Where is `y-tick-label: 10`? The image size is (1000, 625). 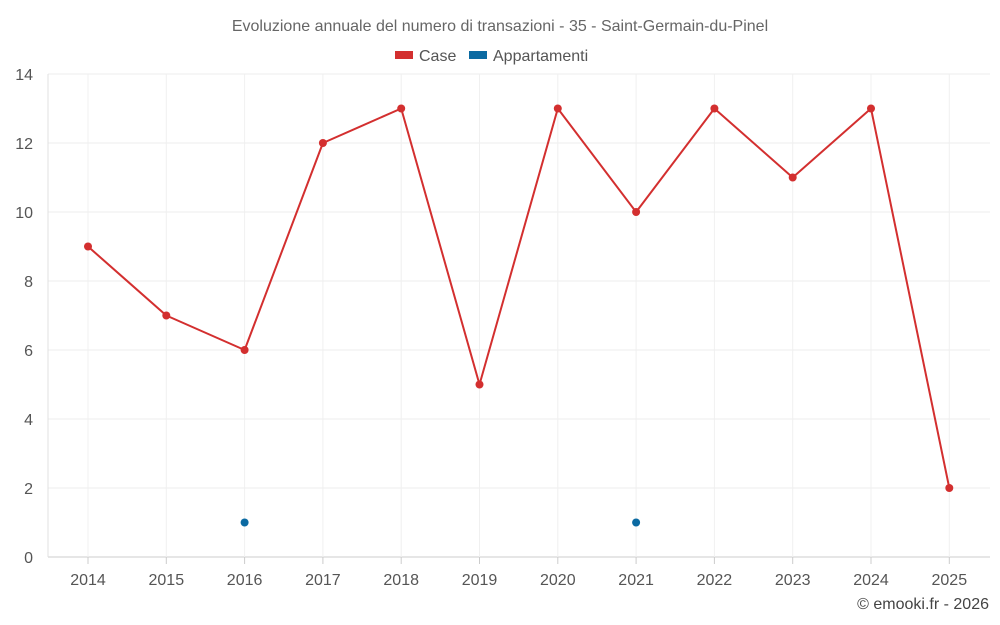 y-tick-label: 10 is located at coordinates (24, 213).